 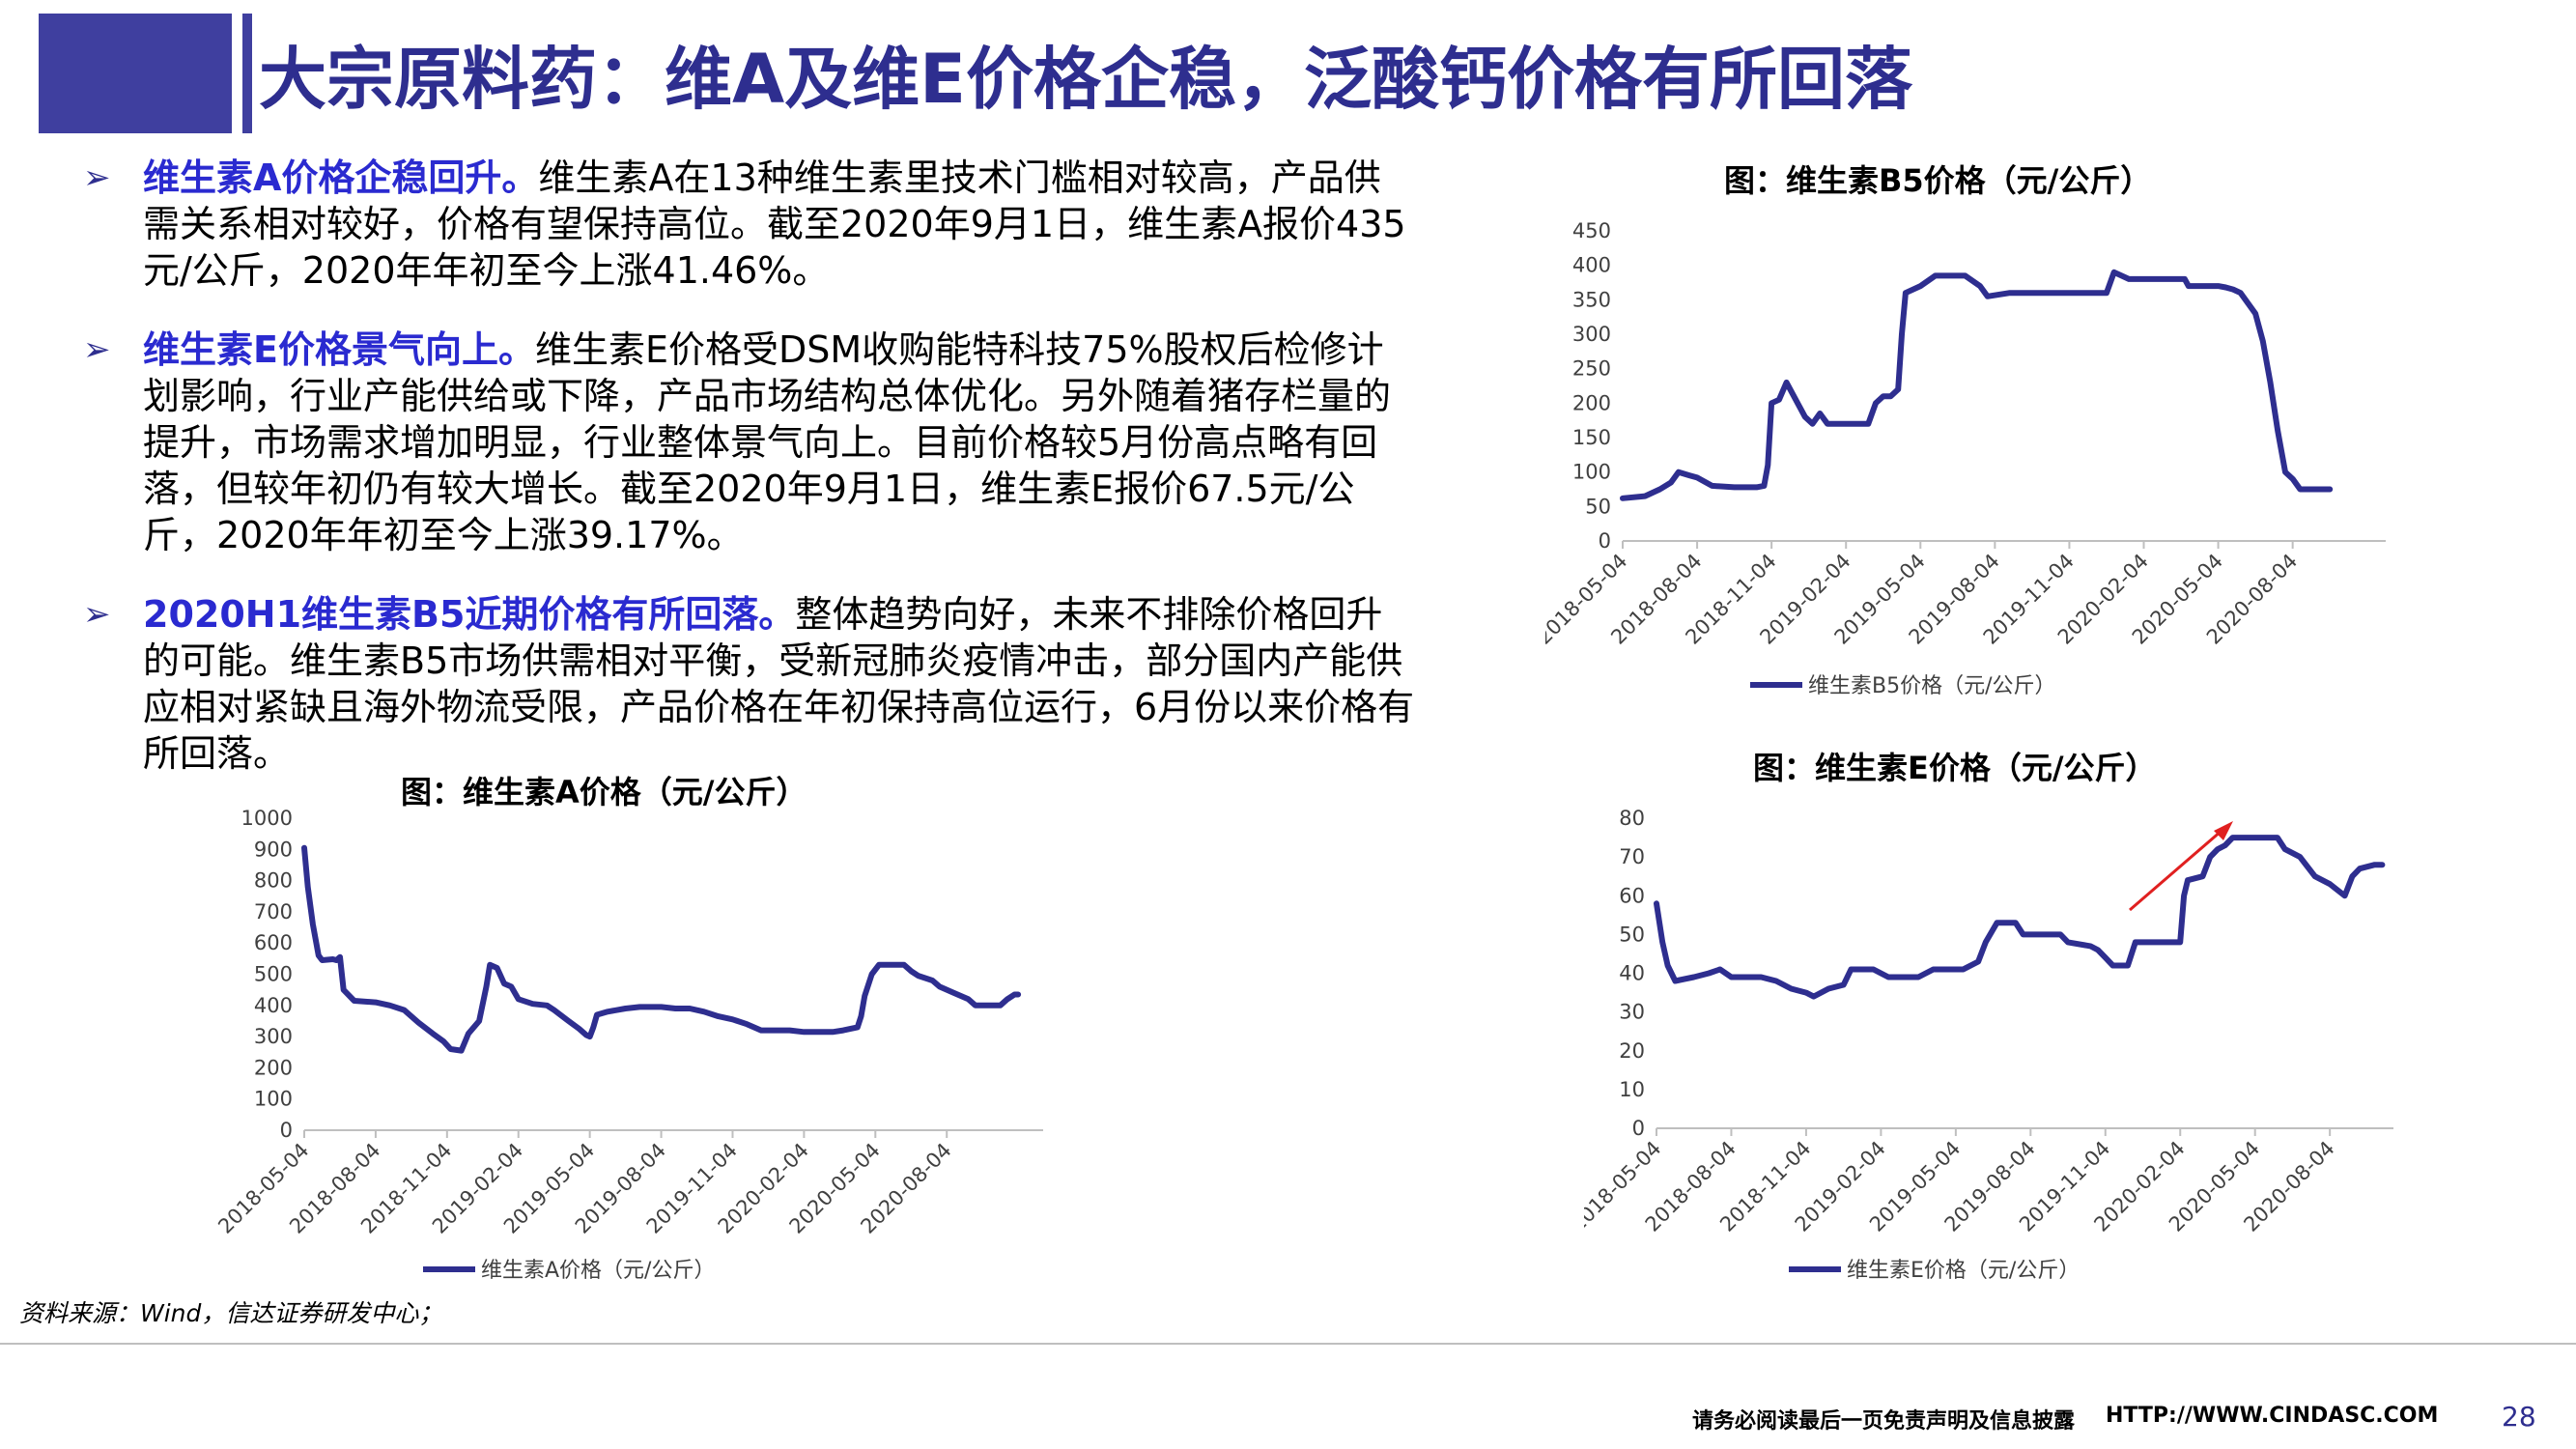 What do you see at coordinates (1632, 973) in the screenshot?
I see `y-tick-label: 40` at bounding box center [1632, 973].